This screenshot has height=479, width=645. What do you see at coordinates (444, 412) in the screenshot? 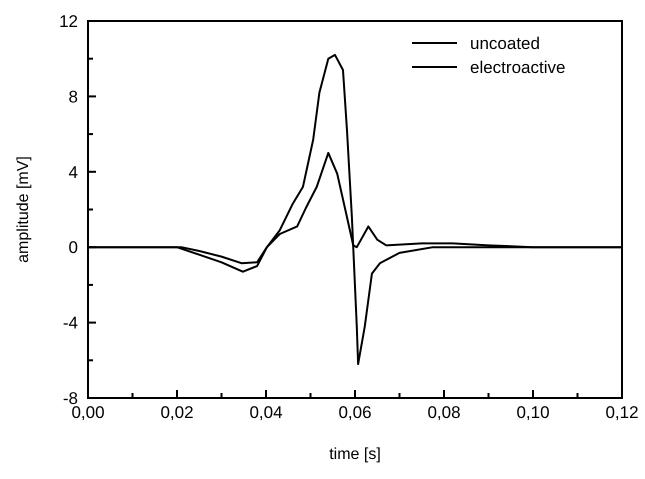
I see `x-tick-label: 0,08` at bounding box center [444, 412].